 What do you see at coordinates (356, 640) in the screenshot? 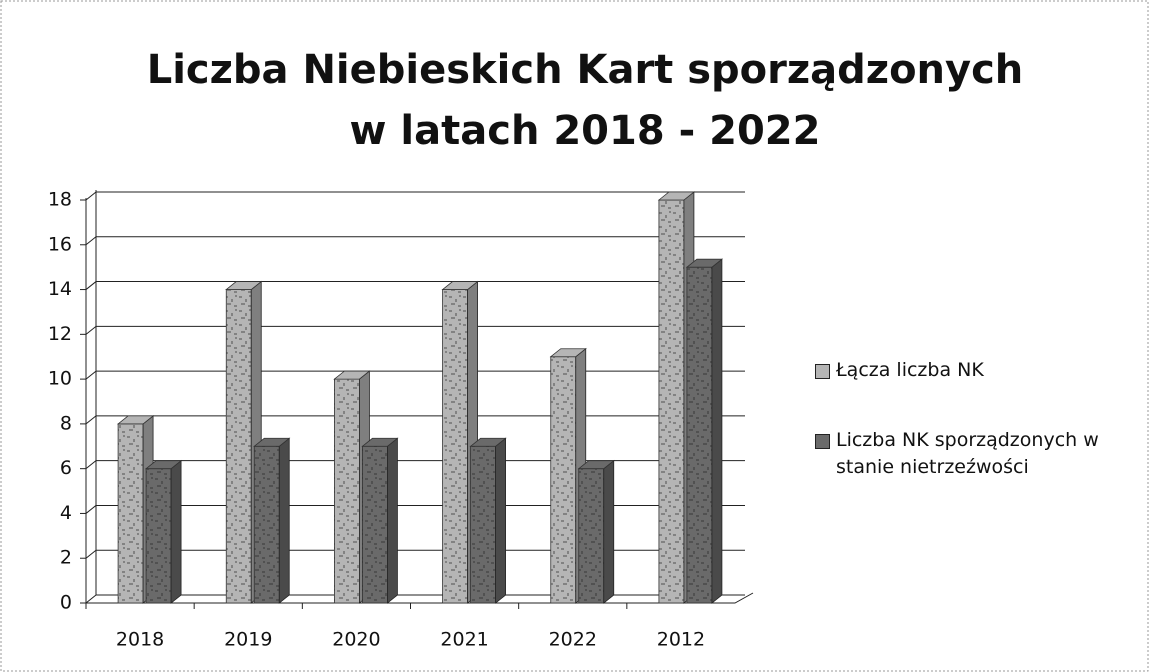
I see `x-tick-label: 2020` at bounding box center [356, 640].